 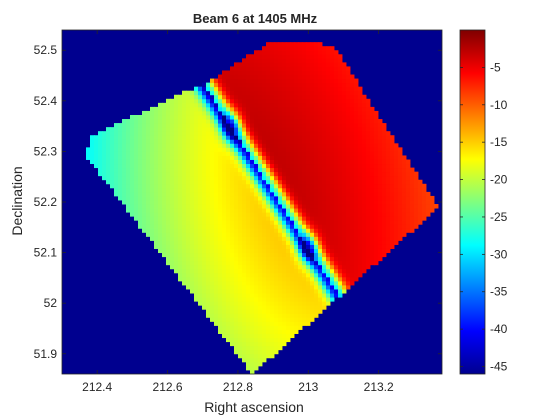 I want to click on y-tick-label: 51.9, so click(x=46, y=354).